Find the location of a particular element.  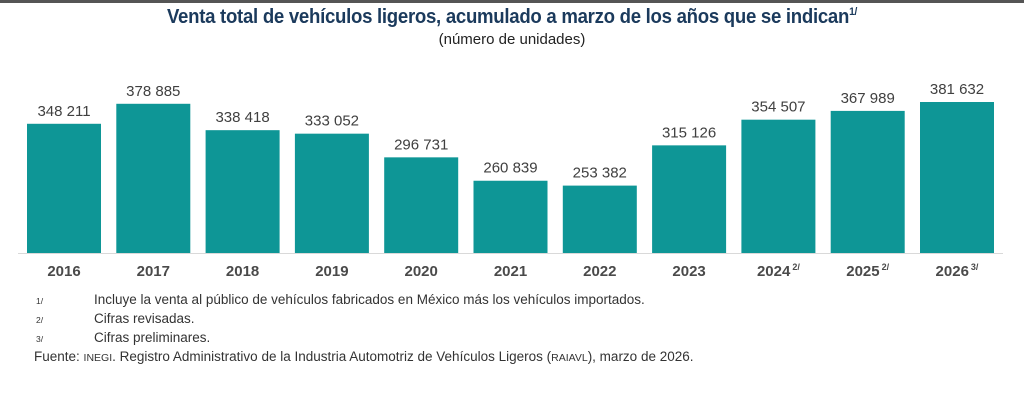

x-tick-label-2024: 2024 2/ is located at coordinates (778, 271).